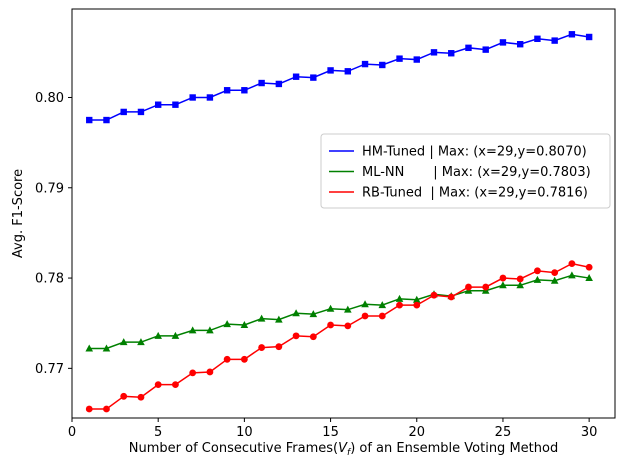 This screenshot has height=462, width=629. Describe the element at coordinates (49, 98) in the screenshot. I see `y-tick-label: 0.80` at that location.